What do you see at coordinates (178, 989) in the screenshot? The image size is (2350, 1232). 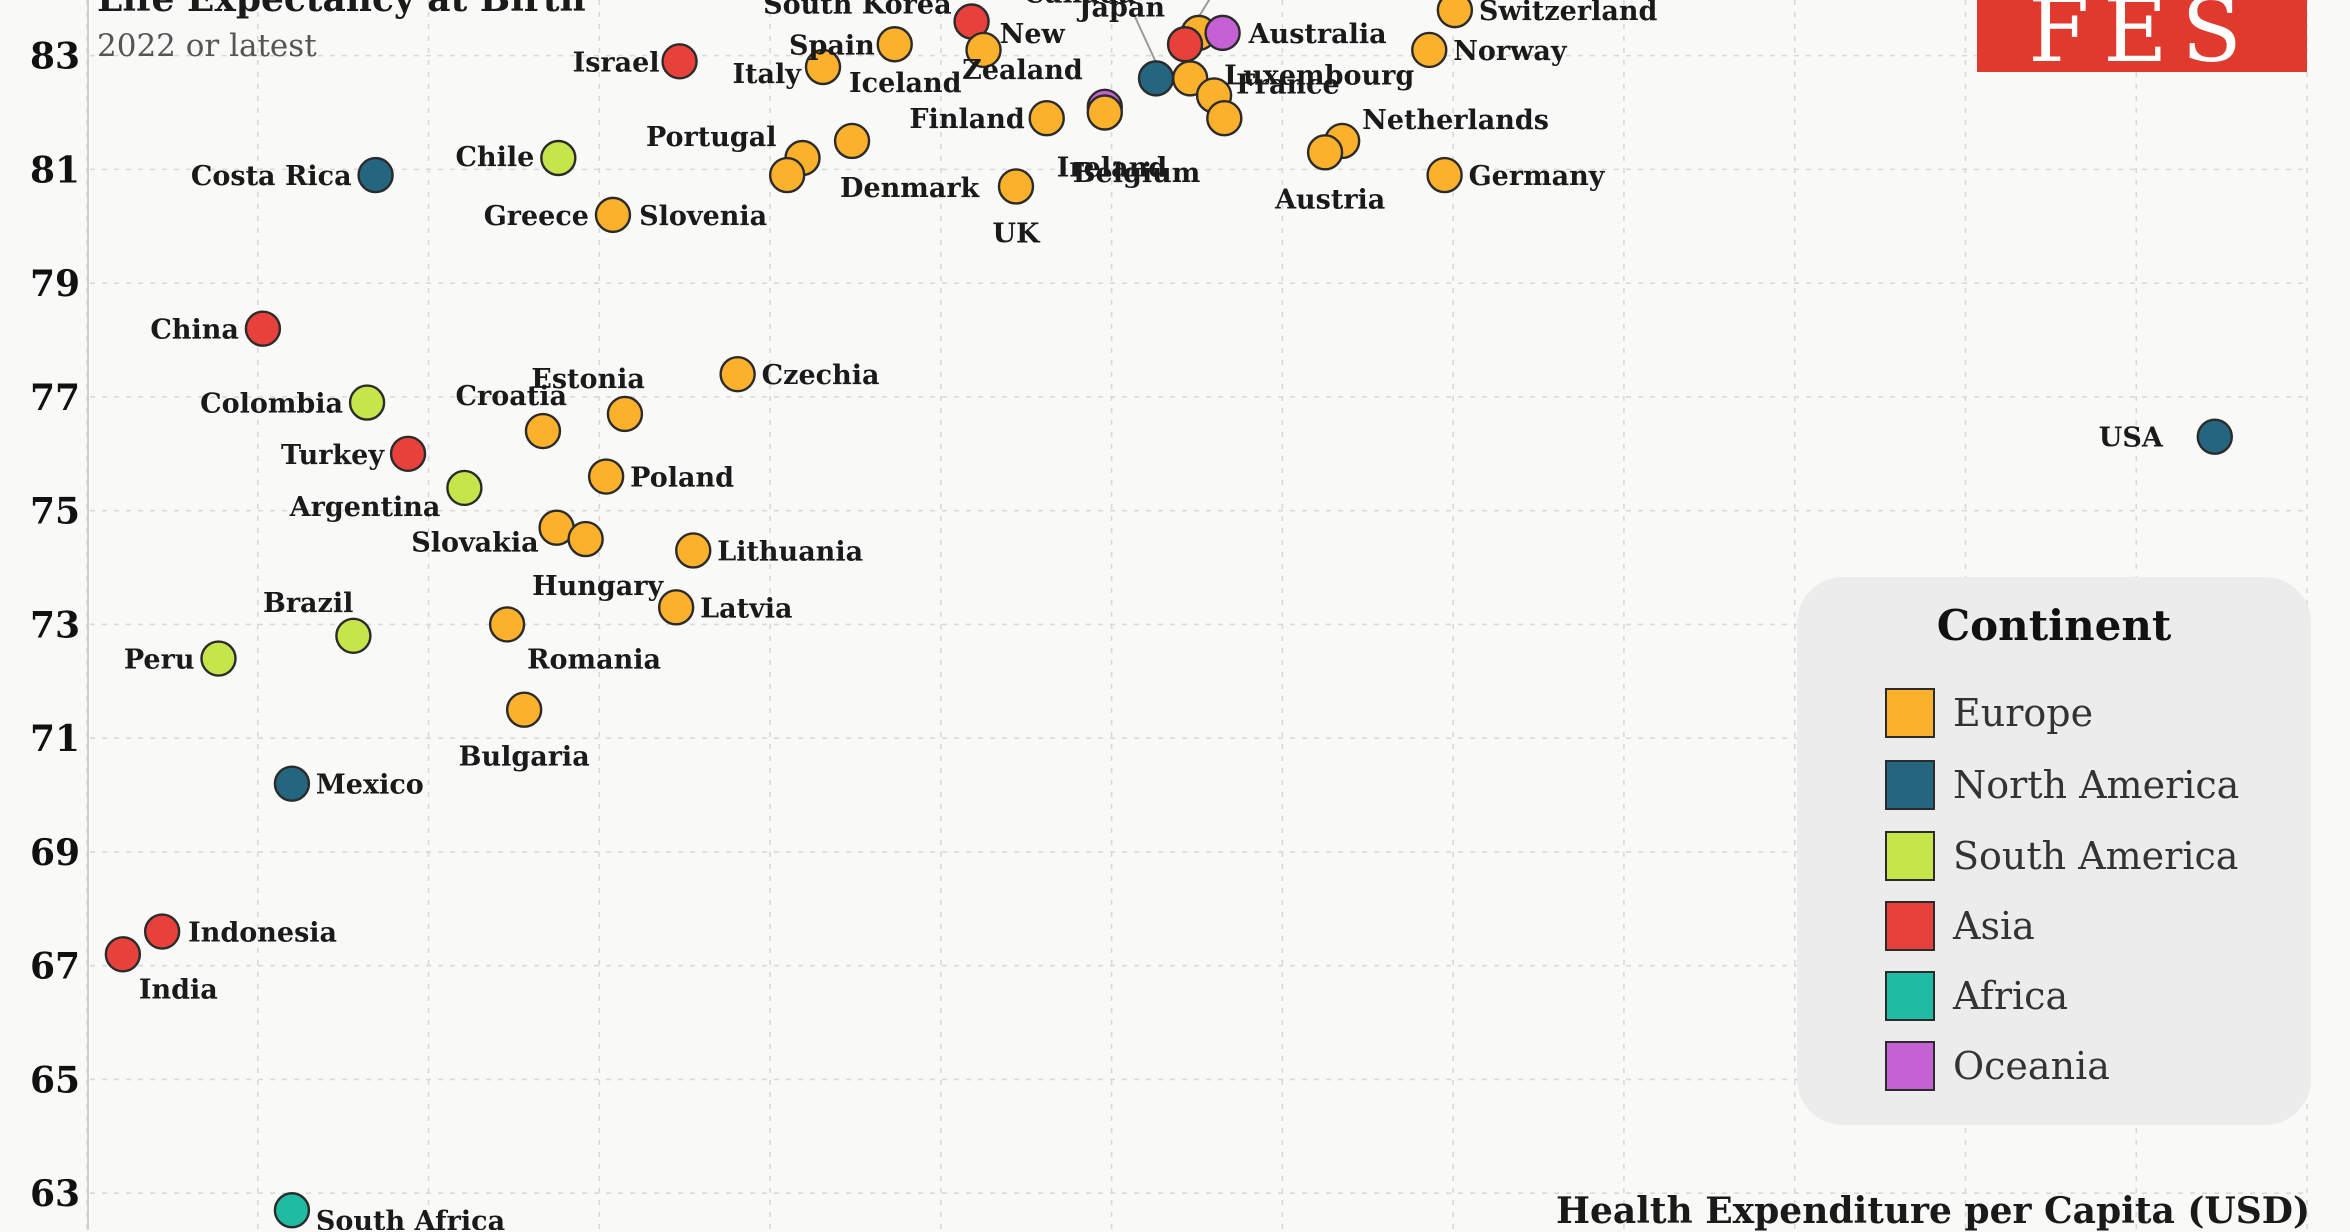 I see `point-label: India` at bounding box center [178, 989].